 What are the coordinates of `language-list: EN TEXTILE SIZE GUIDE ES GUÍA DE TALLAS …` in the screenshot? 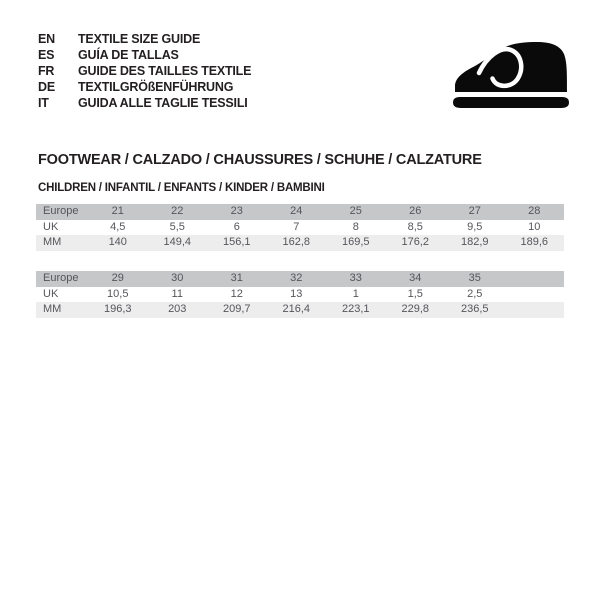 It's located at (144, 71).